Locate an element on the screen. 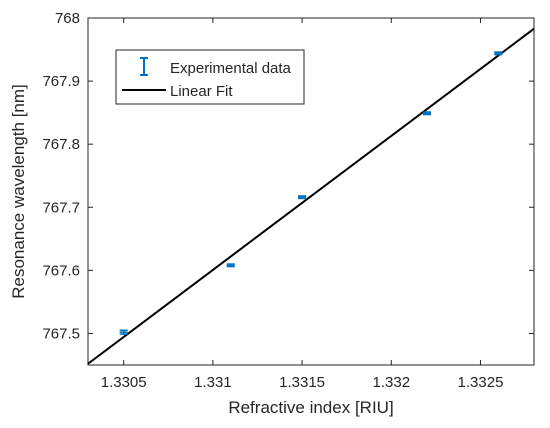  y-tick-label: 767.5 is located at coordinates (61, 333).